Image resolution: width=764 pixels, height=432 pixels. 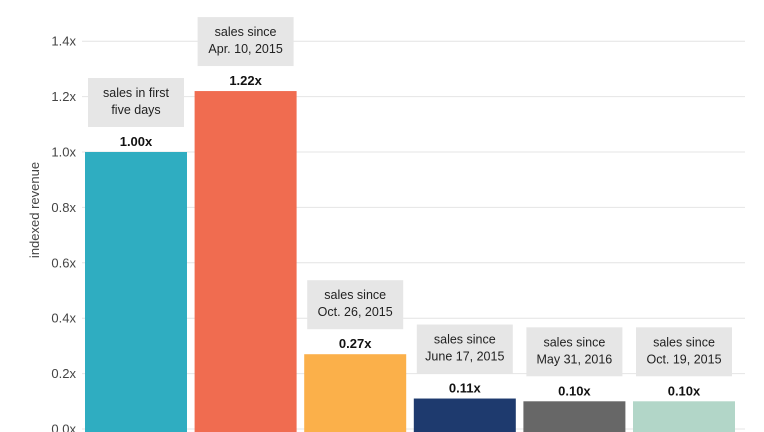 I want to click on y-tick-label: 0.2x, so click(x=63, y=373).